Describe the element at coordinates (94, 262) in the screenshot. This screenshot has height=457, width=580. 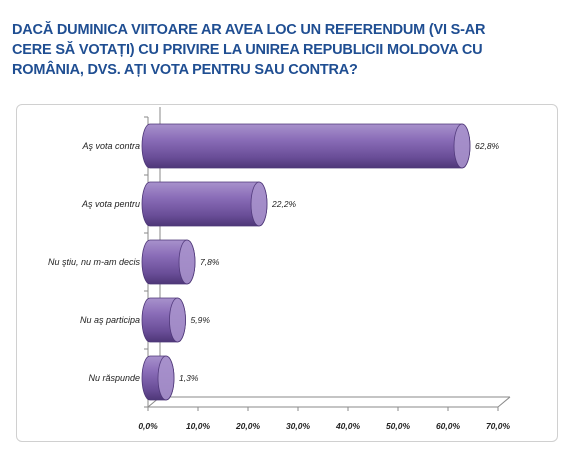
I see `category-label: Nu ştiu, nu m-am decis` at that location.